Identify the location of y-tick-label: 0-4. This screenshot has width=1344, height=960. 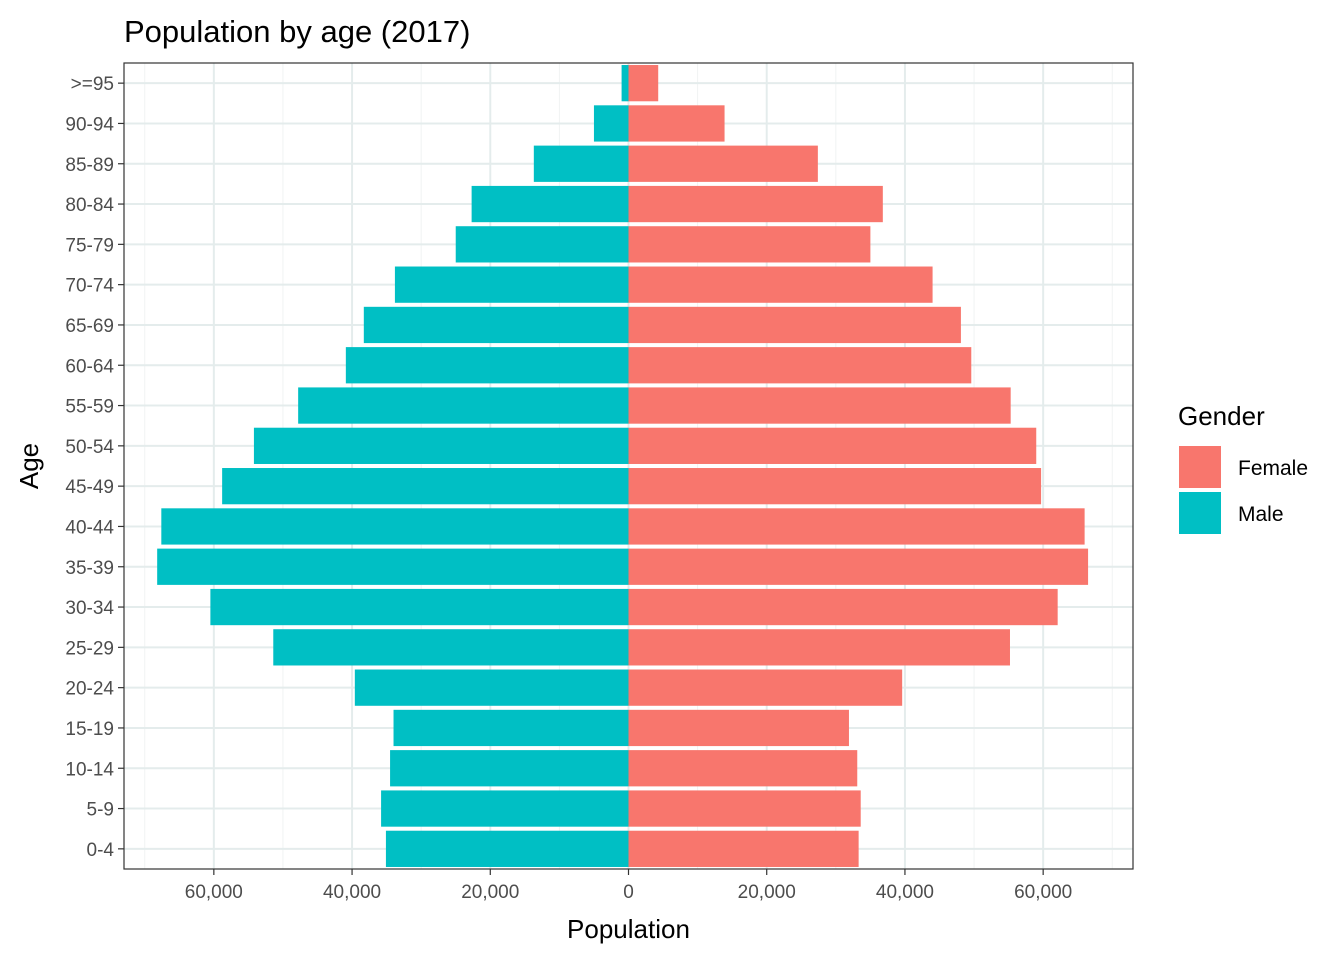
(101, 850).